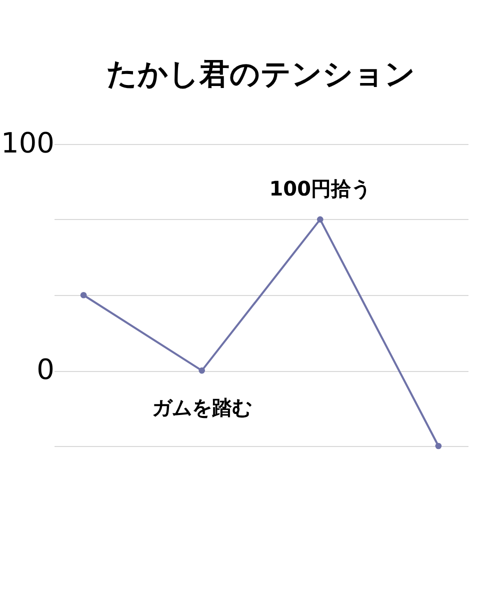  Describe the element at coordinates (27, 143) in the screenshot. I see `y-tick-label: 100` at that location.